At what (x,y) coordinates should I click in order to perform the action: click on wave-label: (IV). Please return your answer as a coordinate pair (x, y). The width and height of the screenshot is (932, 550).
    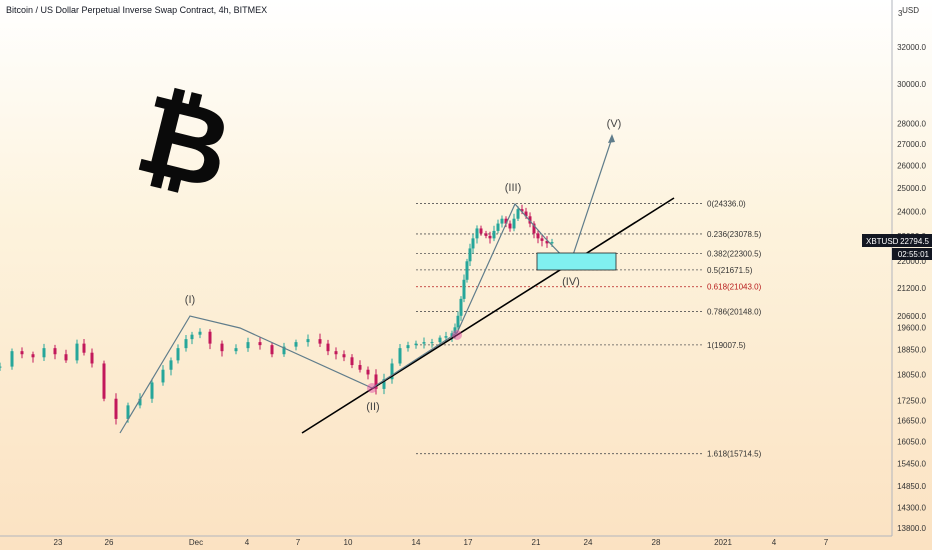
    Looking at the image, I should click on (571, 282).